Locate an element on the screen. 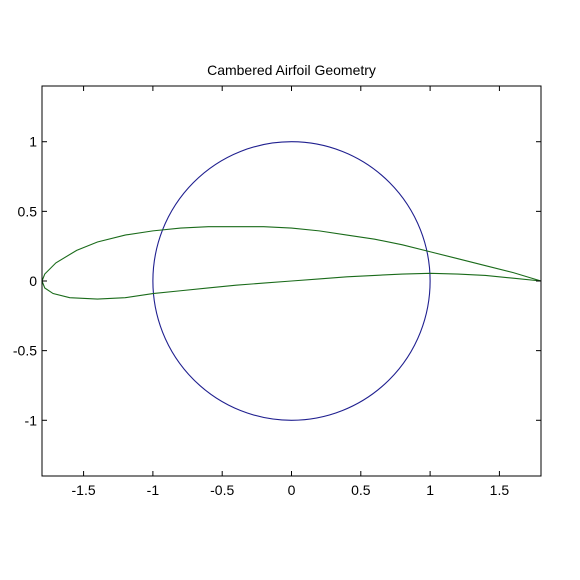 This screenshot has width=580, height=580. y-tick-label: -0.5 is located at coordinates (25, 351).